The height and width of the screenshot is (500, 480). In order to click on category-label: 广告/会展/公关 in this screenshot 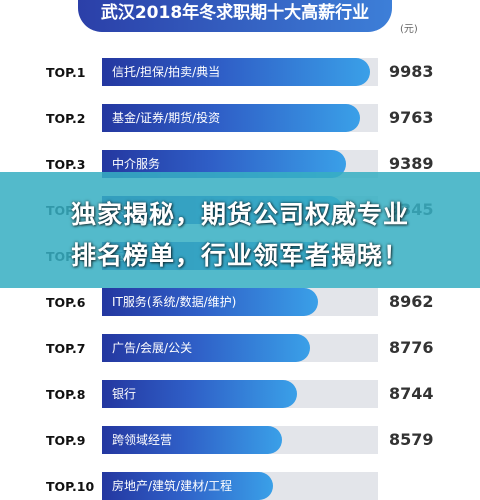, I will do `click(152, 348)`.